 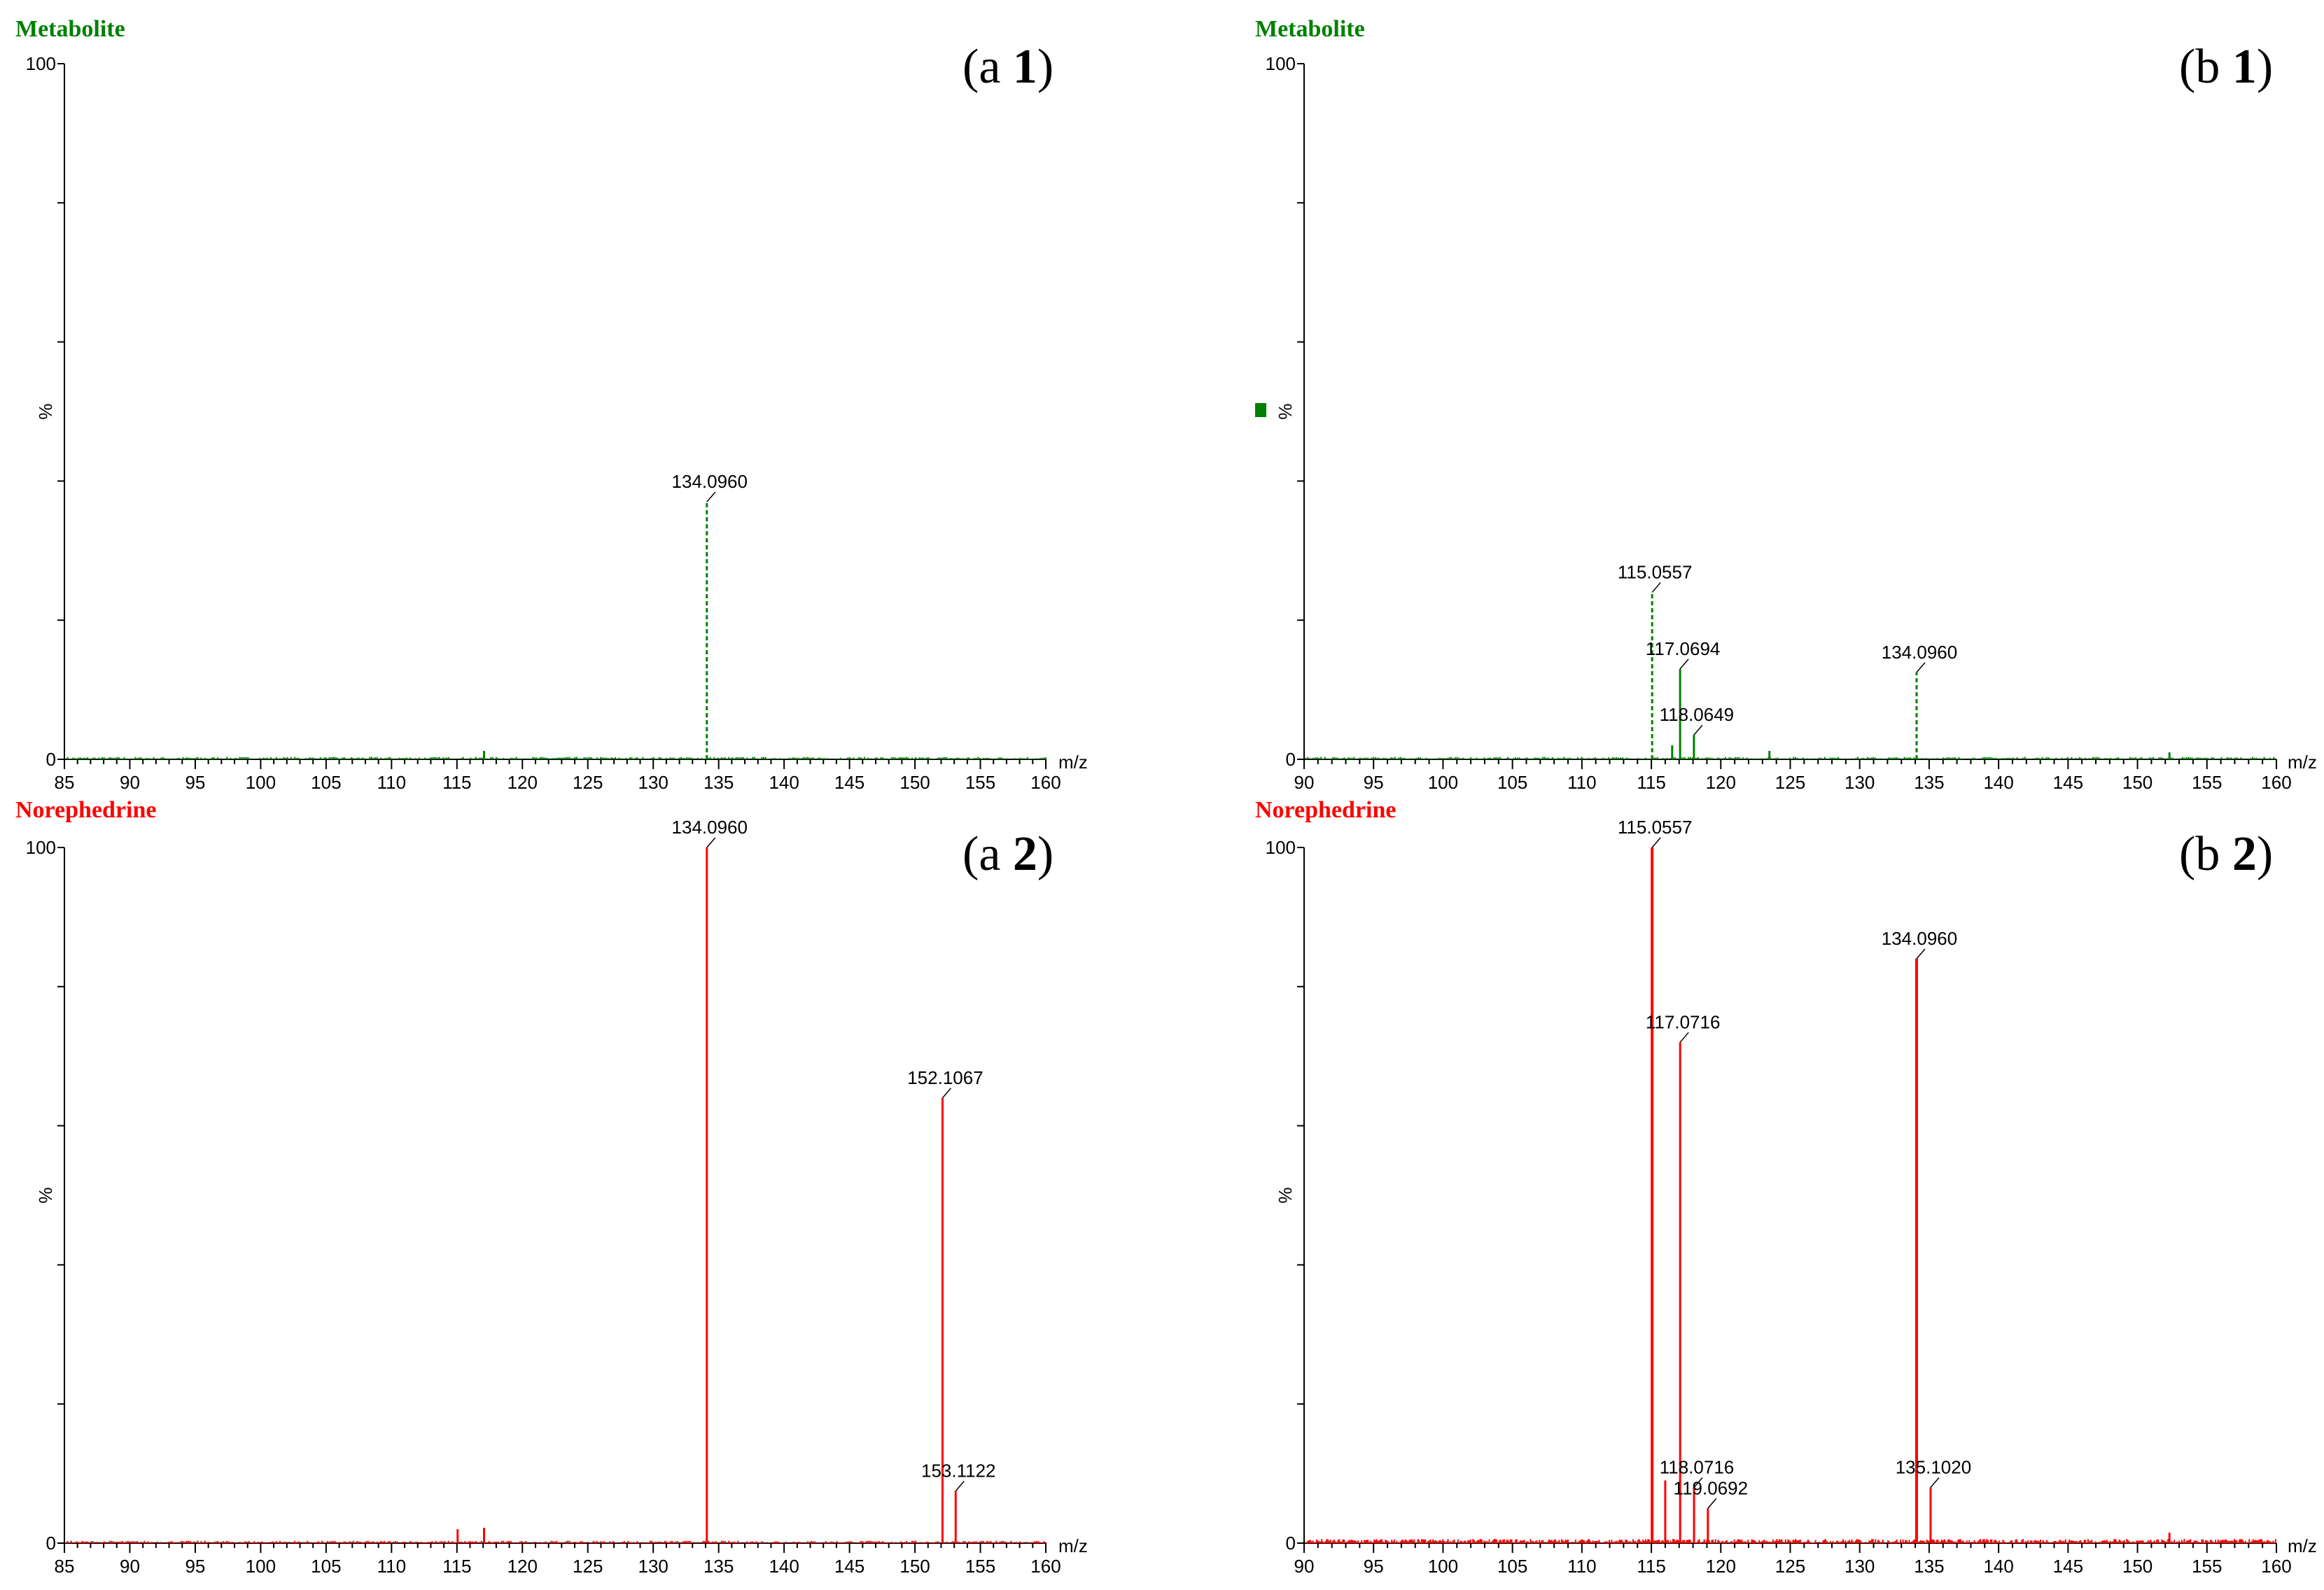 I want to click on peak-label: 152.1067, so click(x=945, y=1077).